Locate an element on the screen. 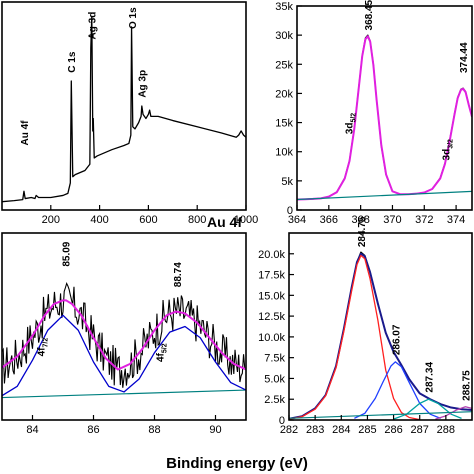  x-tick-label: 370 is located at coordinates (392, 220).